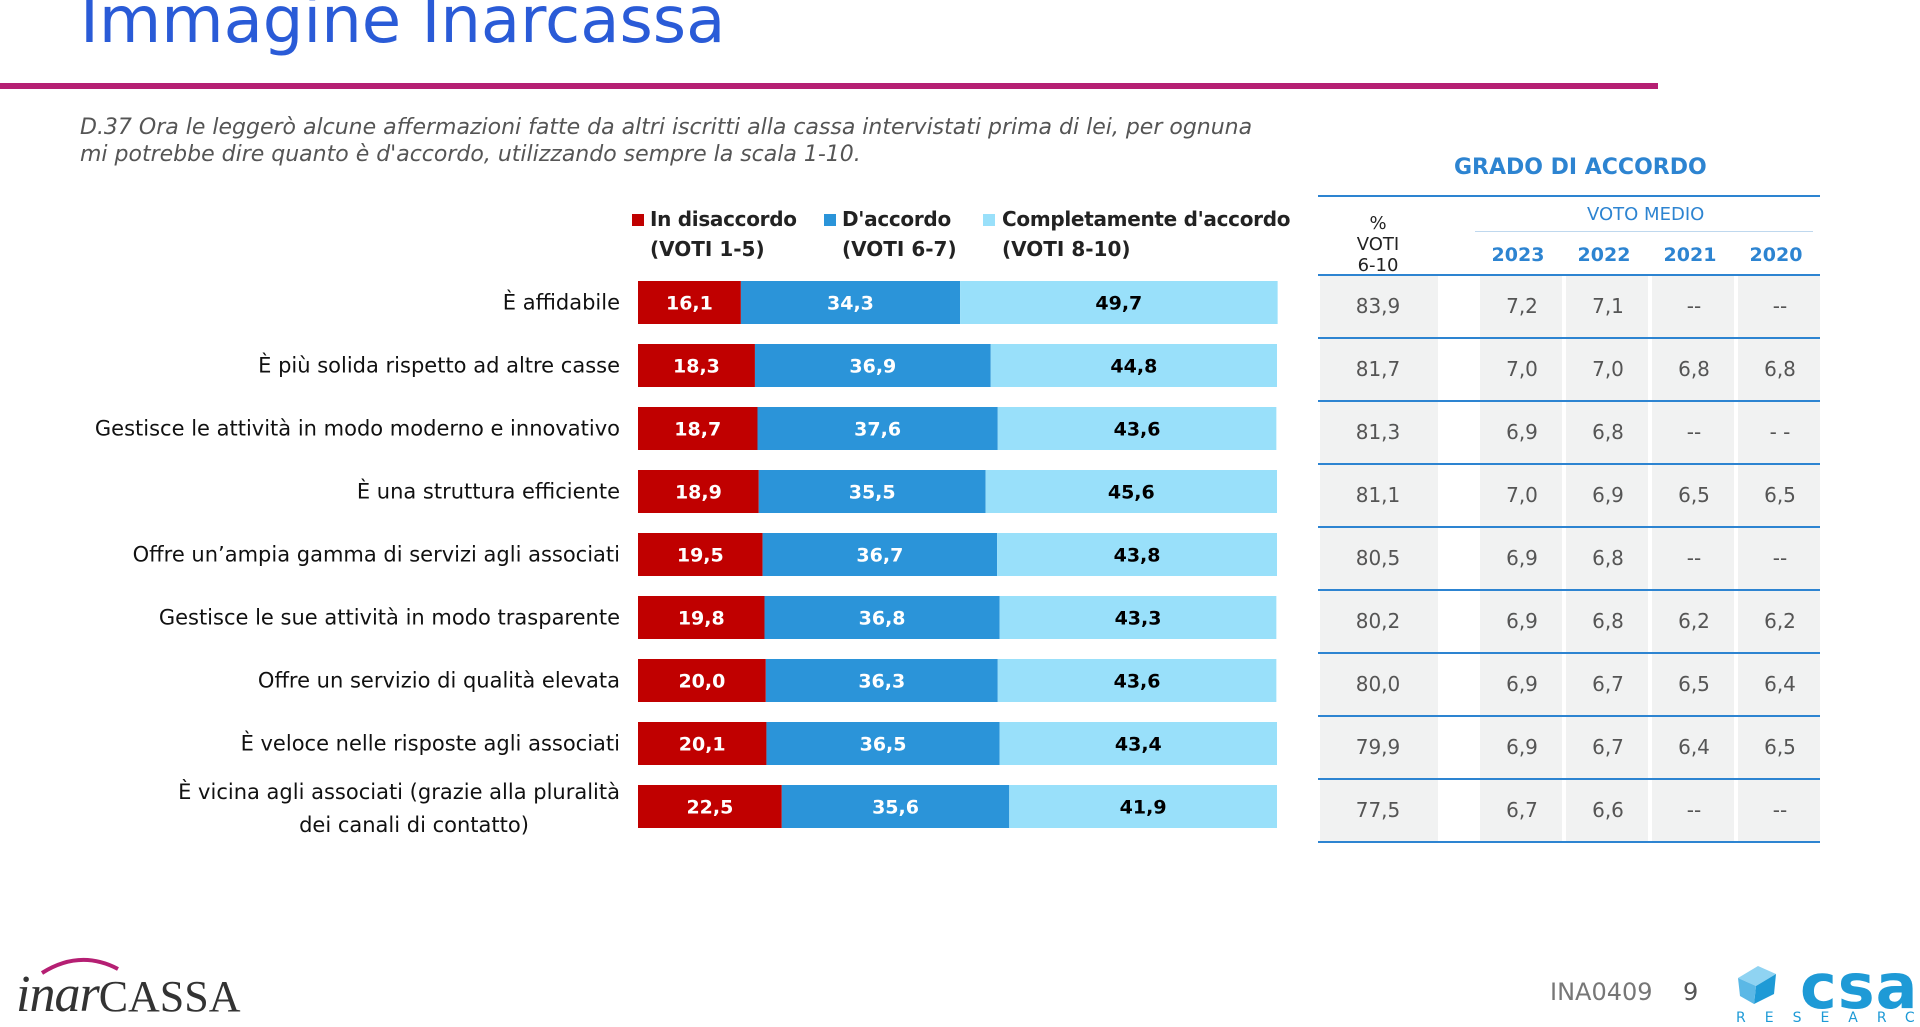 This screenshot has height=1027, width=1920. What do you see at coordinates (1859, 986) in the screenshot?
I see `csa-wordmark: csa` at bounding box center [1859, 986].